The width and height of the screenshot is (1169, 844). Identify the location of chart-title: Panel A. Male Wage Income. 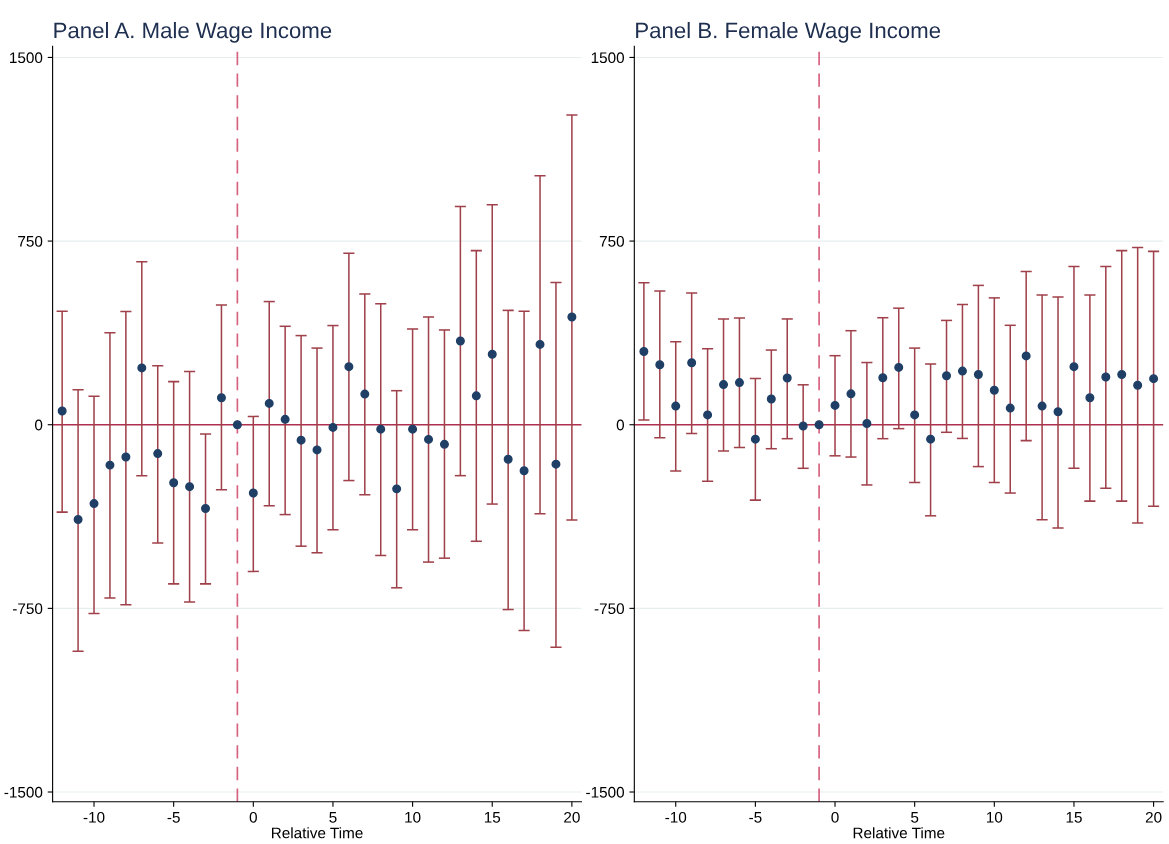
(193, 32).